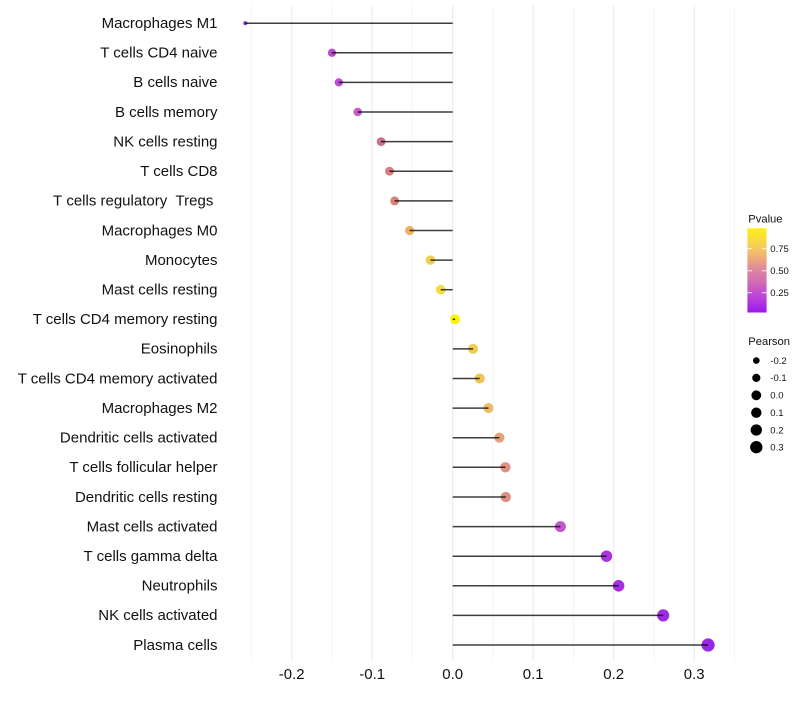  I want to click on svg-text: Dendritic cells activated, so click(139, 438).